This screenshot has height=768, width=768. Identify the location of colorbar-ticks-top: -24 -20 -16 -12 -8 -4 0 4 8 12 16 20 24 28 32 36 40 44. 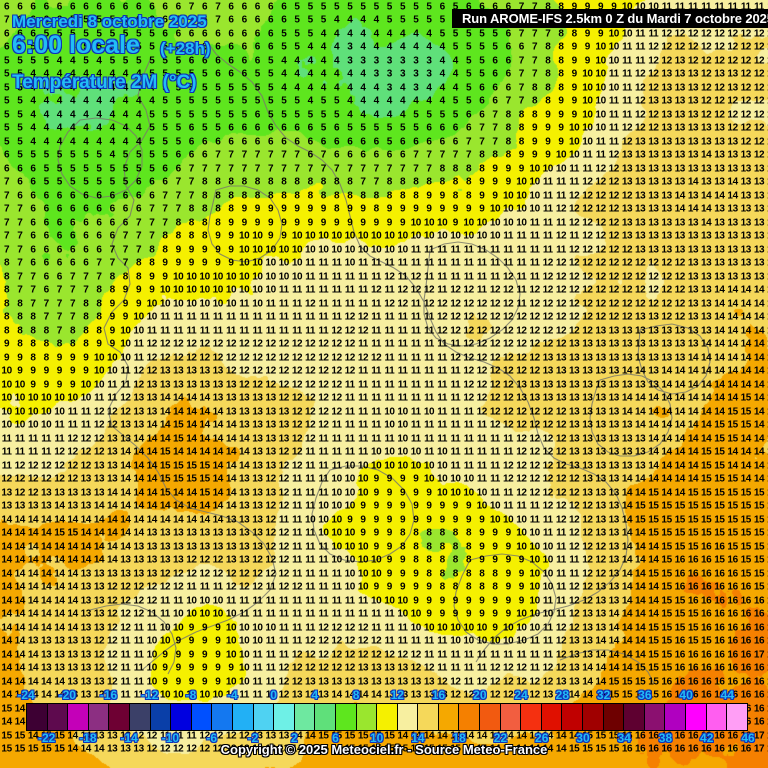
(382, 695).